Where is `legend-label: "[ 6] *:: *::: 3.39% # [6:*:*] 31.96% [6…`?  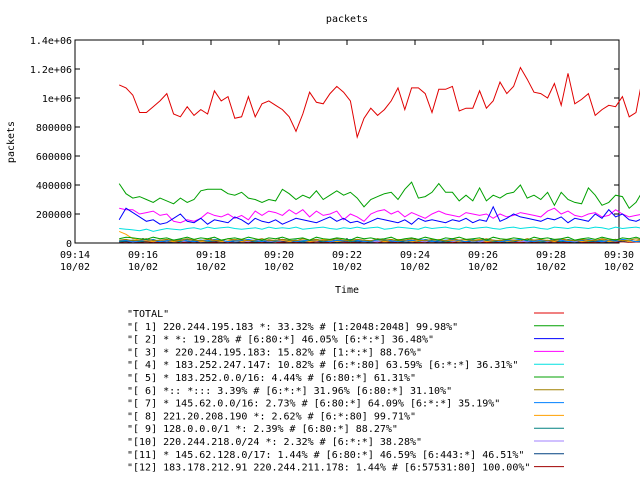
legend-label: "[ 6] *:: *::: 3.39% # [6:*:*] 31.96% [6… is located at coordinates (289, 391).